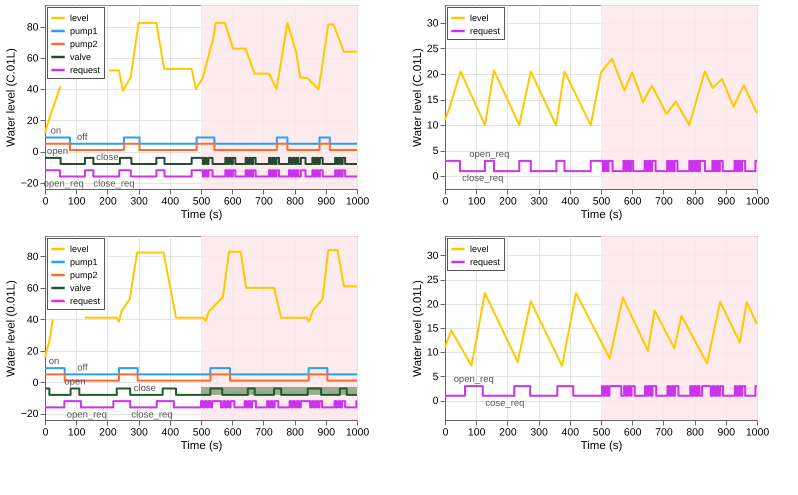 The height and width of the screenshot is (495, 798). What do you see at coordinates (84, 262) in the screenshot?
I see `legend-label: pump1` at bounding box center [84, 262].